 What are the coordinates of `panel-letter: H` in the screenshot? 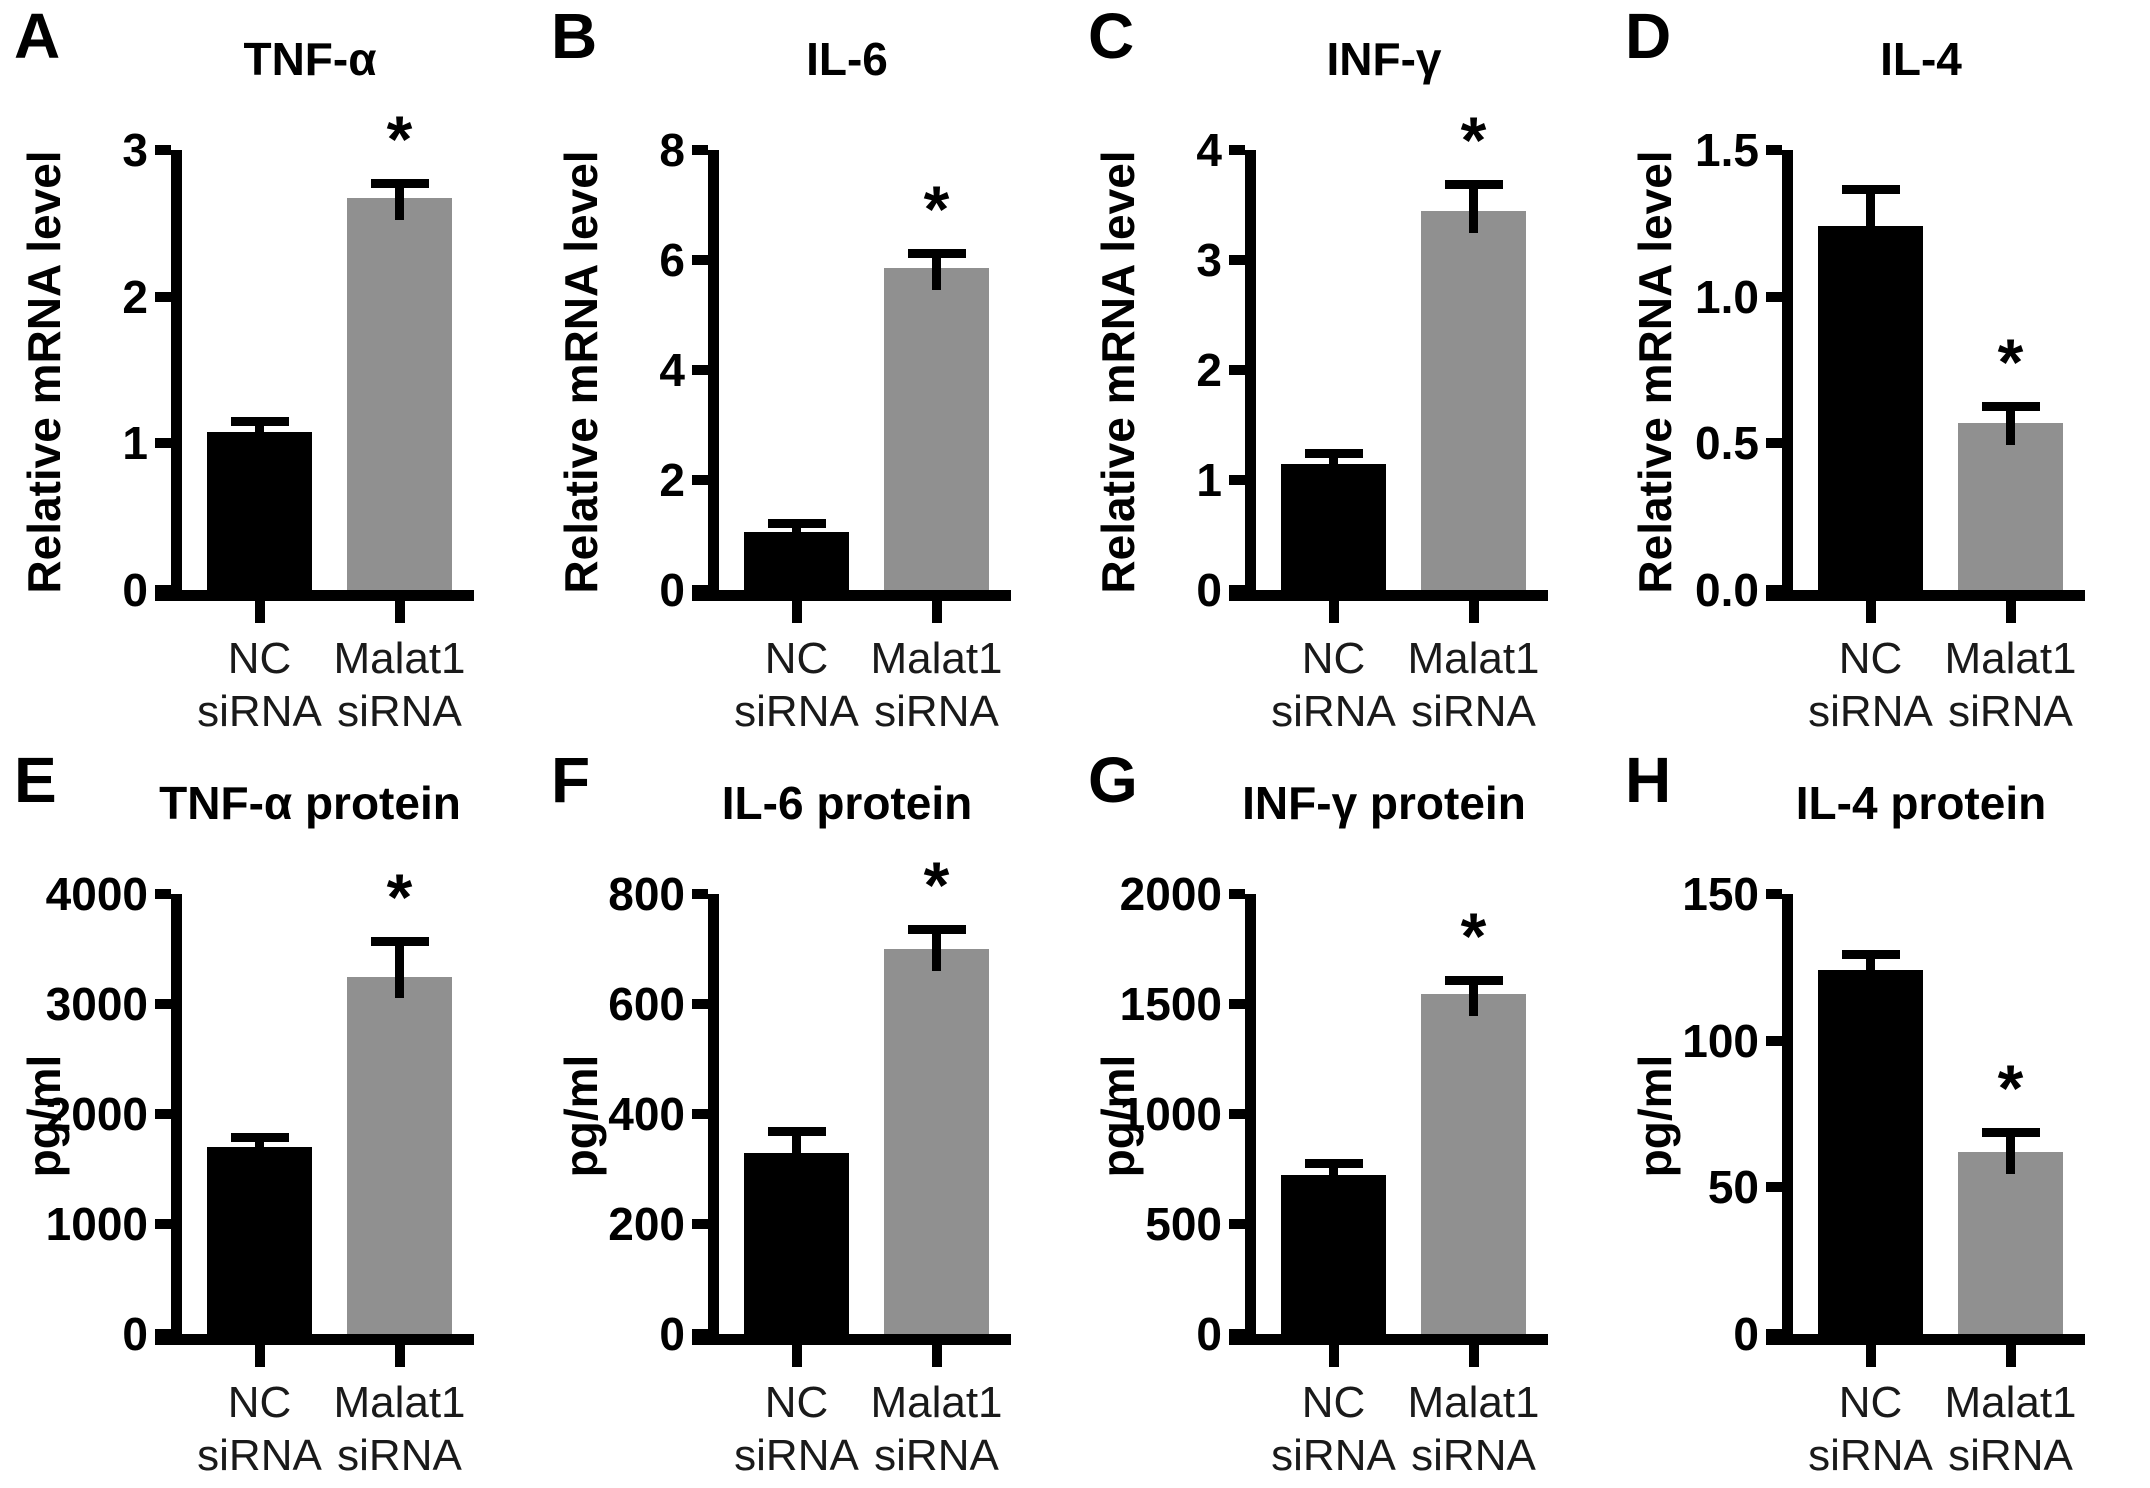 It's located at (1648, 780).